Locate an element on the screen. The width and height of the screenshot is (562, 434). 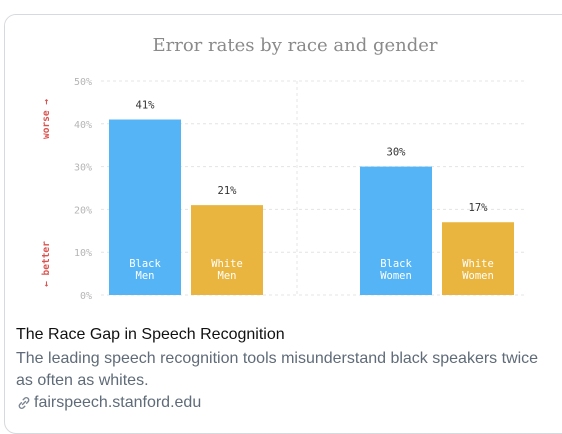
bar-value-label: 21% is located at coordinates (228, 191).